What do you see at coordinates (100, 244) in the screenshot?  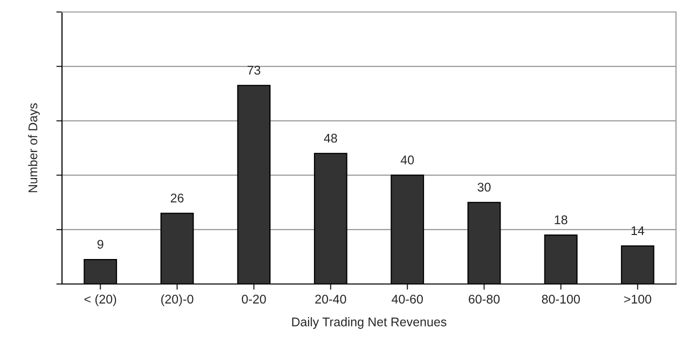 I see `data-label: 9` at bounding box center [100, 244].